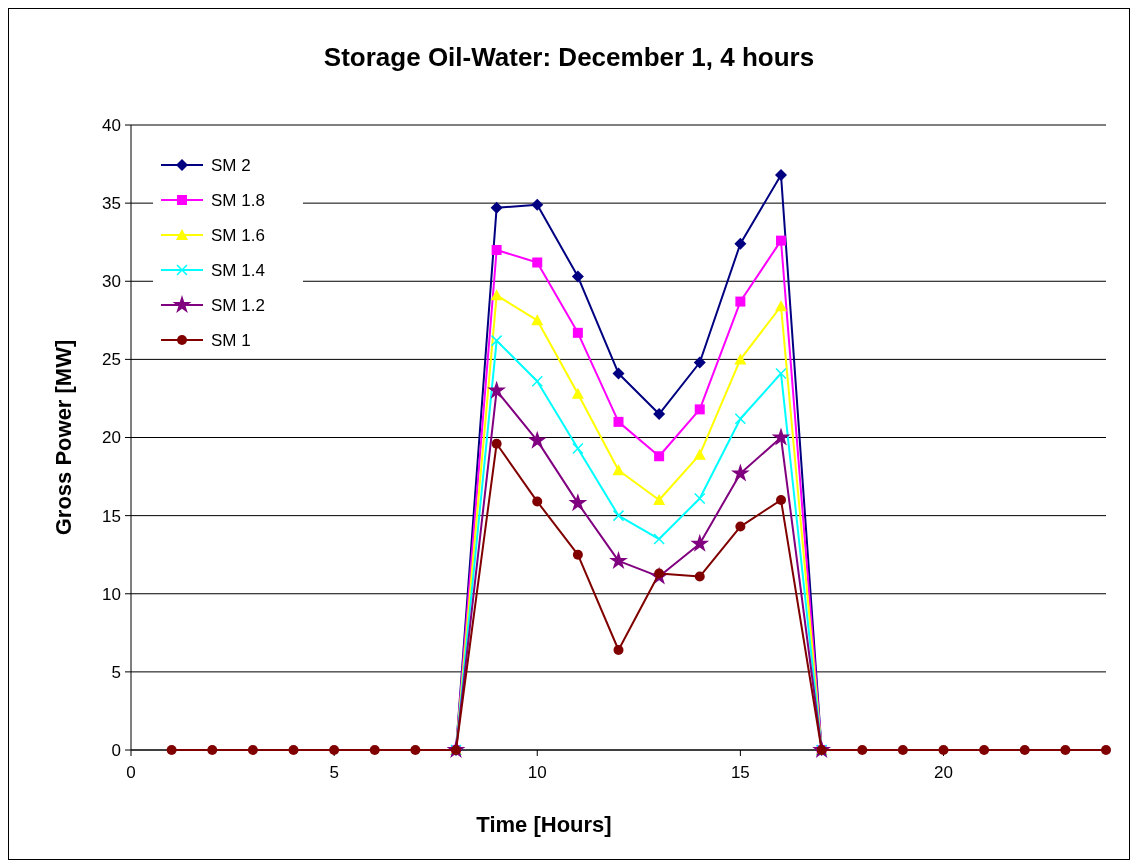 Image resolution: width=1138 pixels, height=868 pixels. Describe the element at coordinates (740, 772) in the screenshot. I see `x-tick-label: 15` at that location.